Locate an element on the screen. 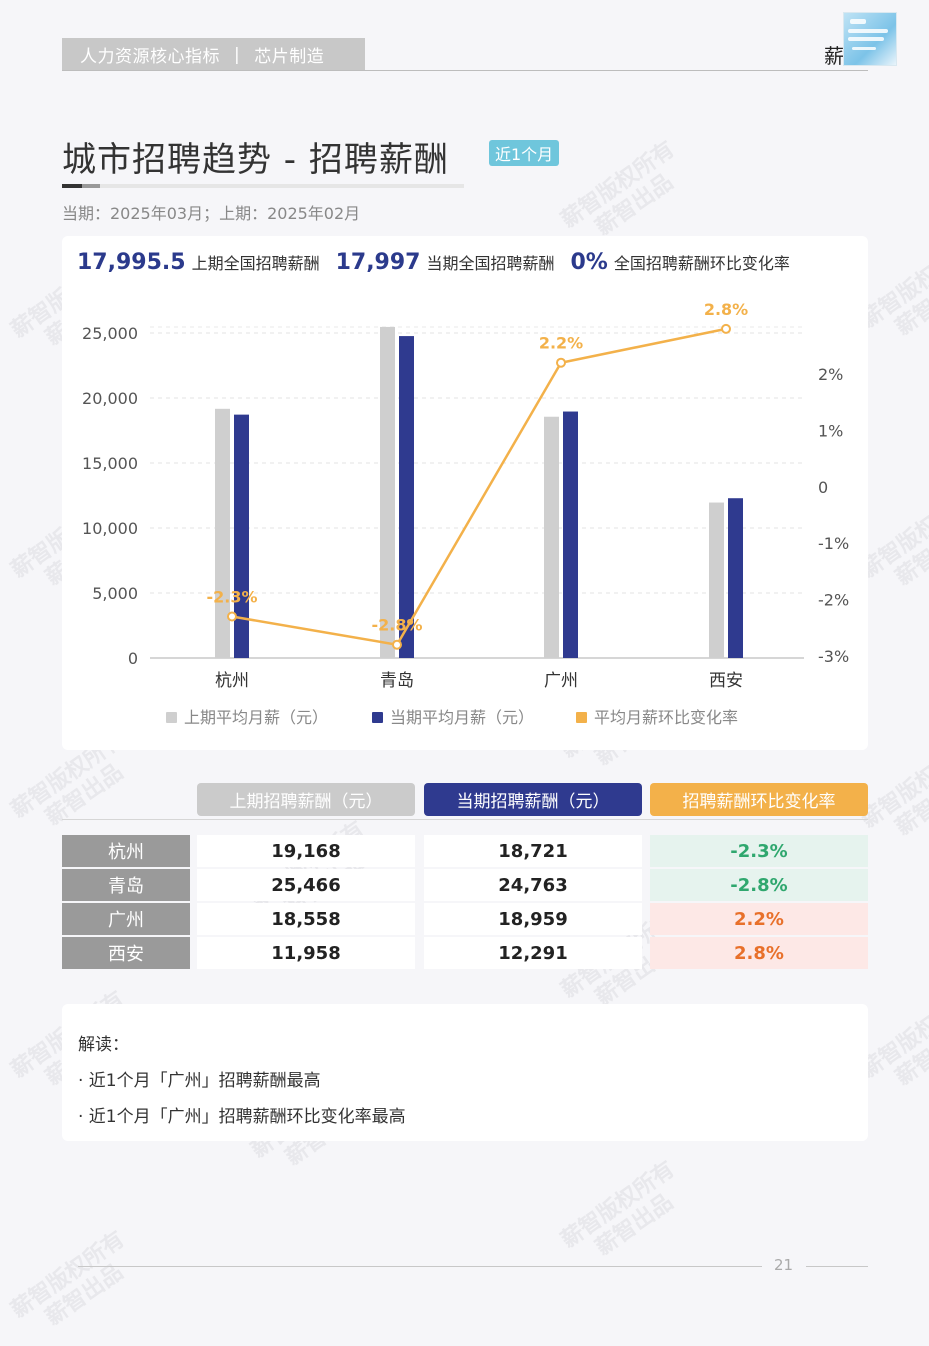  section-tag: 人力资源核心指标 | 芯片制造 is located at coordinates (213, 54).